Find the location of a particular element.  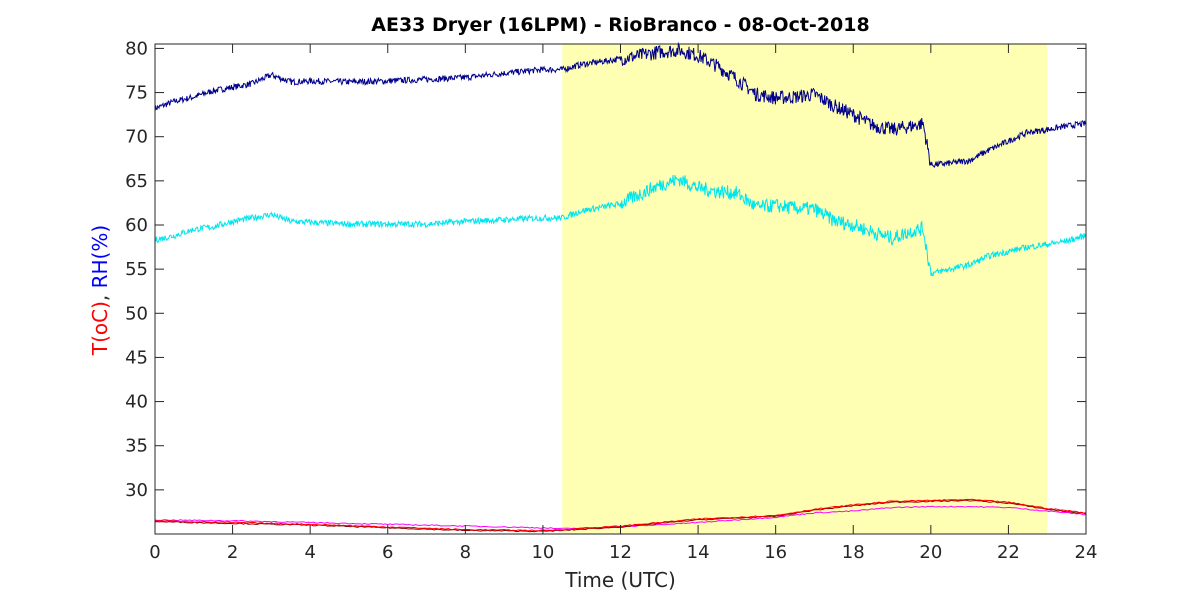

y-tick-label: 50 is located at coordinates (136, 313).